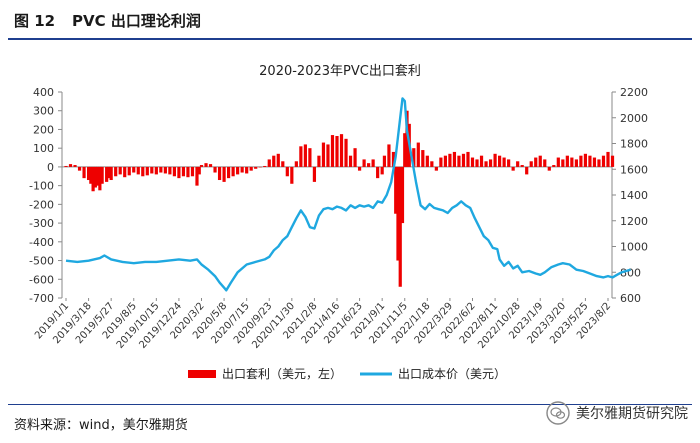 This screenshot has width=700, height=443. Describe the element at coordinates (41, 279) in the screenshot. I see `left-tick-label: -600` at that location.